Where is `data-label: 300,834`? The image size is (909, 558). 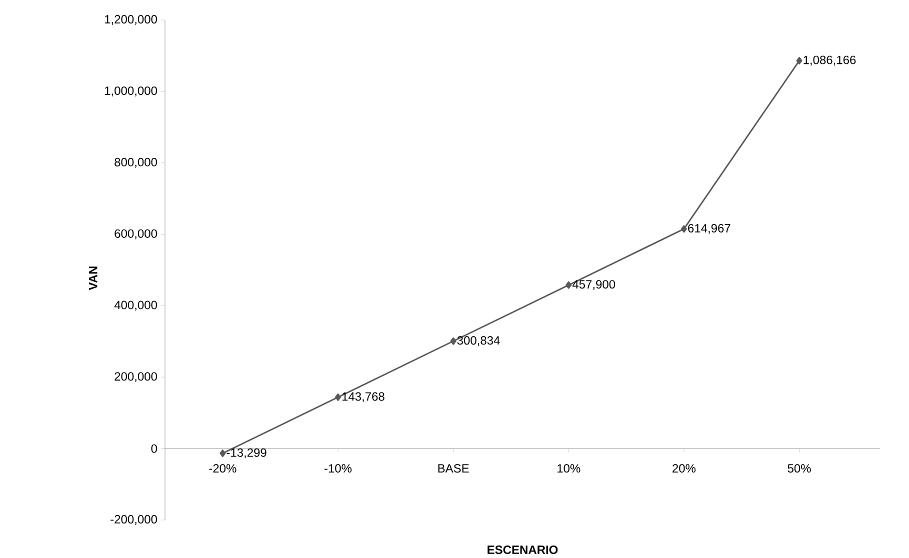
data-label: 300,834 is located at coordinates (478, 341).